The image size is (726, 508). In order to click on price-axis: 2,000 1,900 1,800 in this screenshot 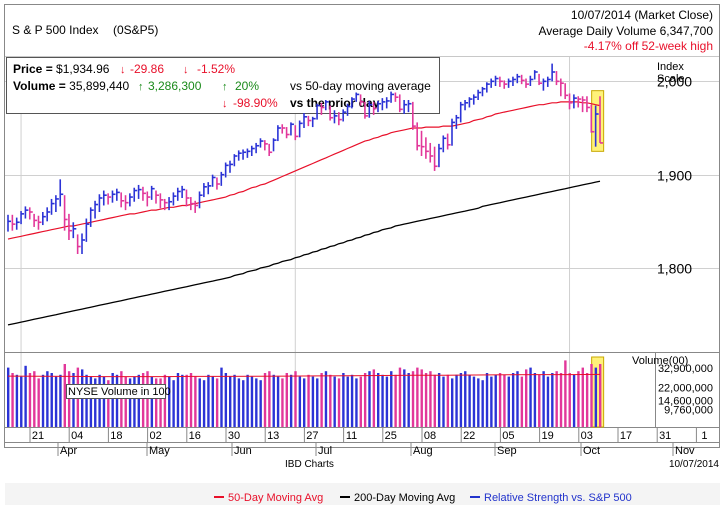, I will do `click(674, 175)`.